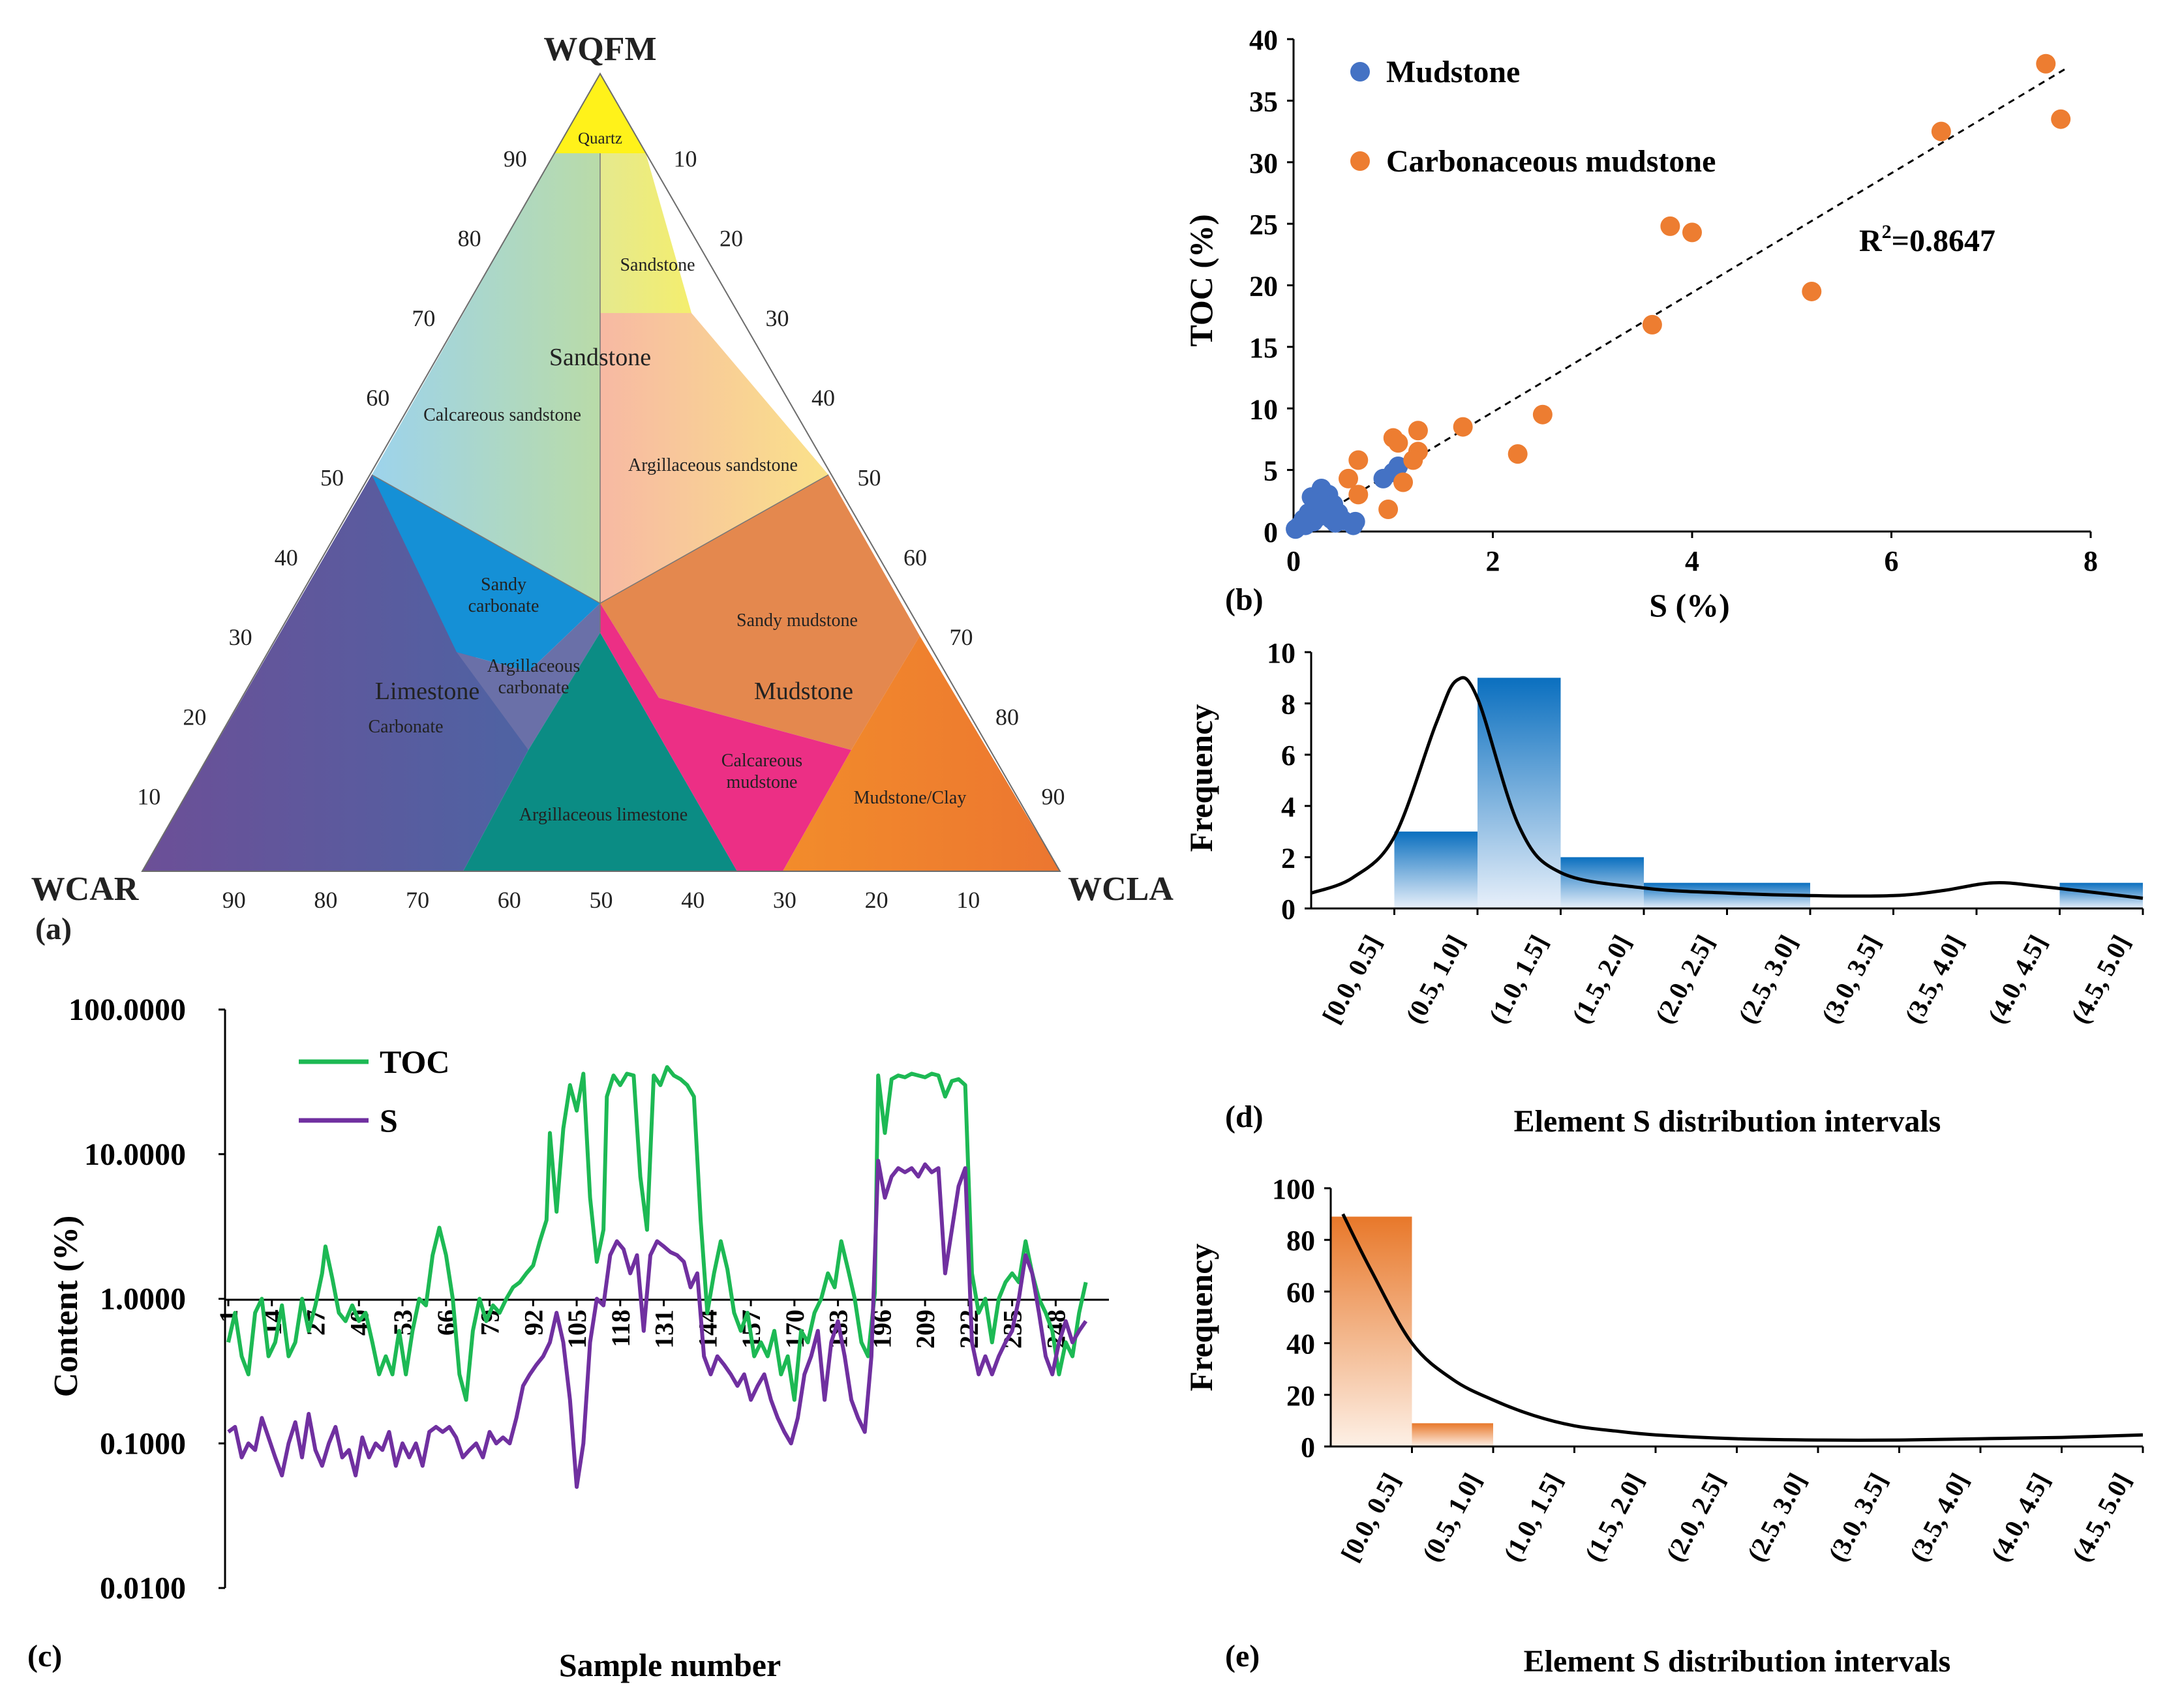 The height and width of the screenshot is (1708, 2167). What do you see at coordinates (645, 233) in the screenshot?
I see `region-sandstone-top` at bounding box center [645, 233].